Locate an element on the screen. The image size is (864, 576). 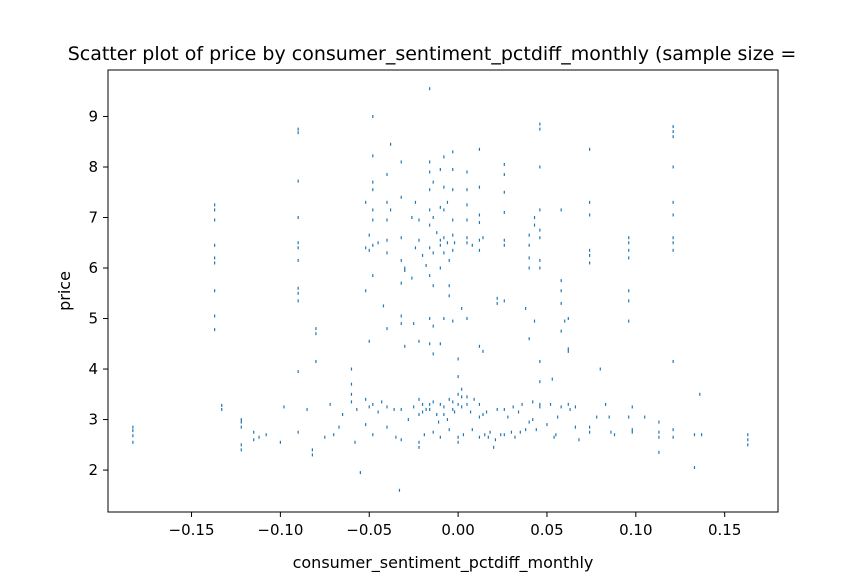
x-tick-label: 0.00 is located at coordinates (457, 530).